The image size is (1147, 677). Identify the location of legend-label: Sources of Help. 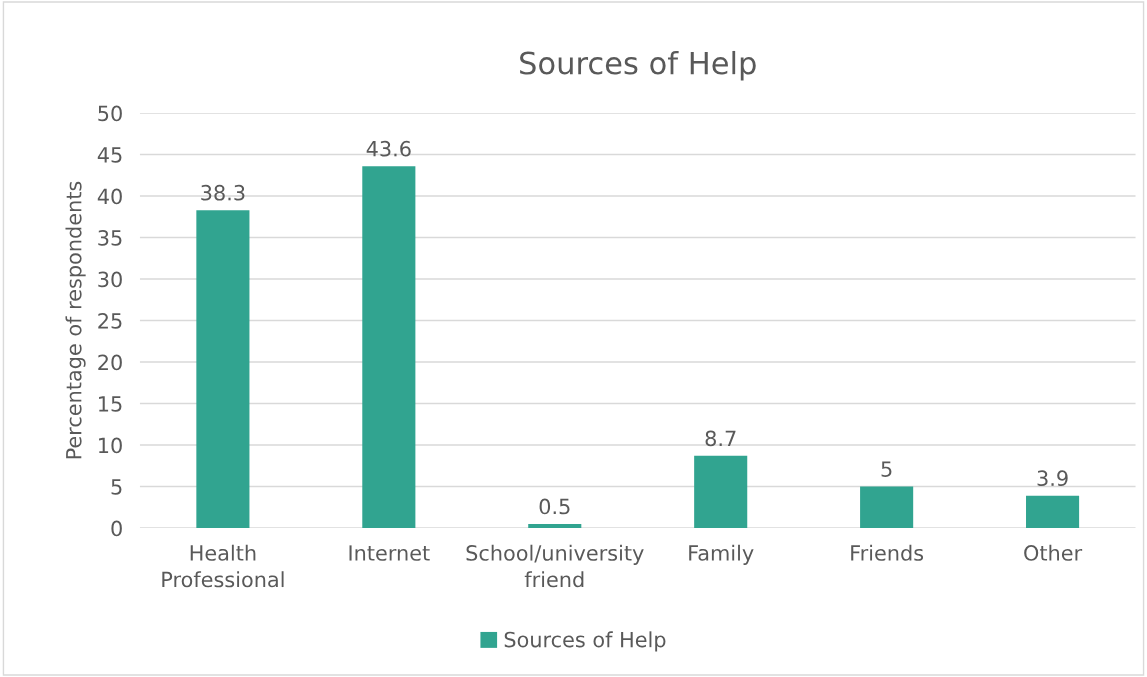
(585, 641).